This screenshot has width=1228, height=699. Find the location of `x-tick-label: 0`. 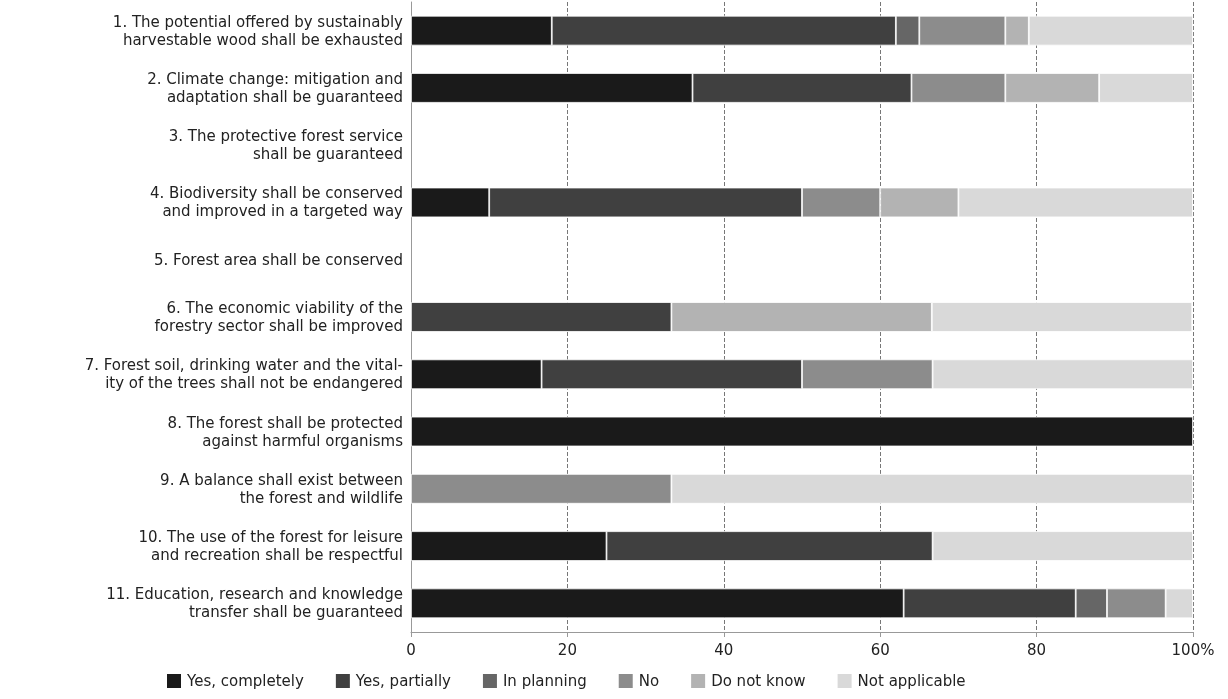

x-tick-label: 0 is located at coordinates (411, 649).